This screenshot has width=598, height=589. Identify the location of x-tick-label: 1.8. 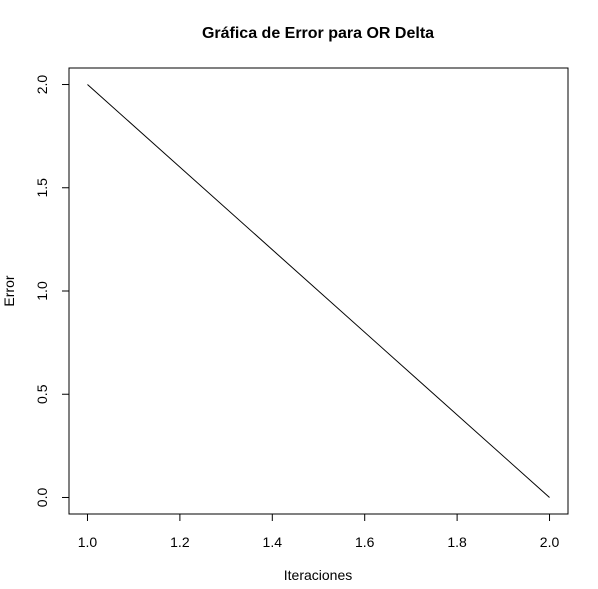
(457, 542).